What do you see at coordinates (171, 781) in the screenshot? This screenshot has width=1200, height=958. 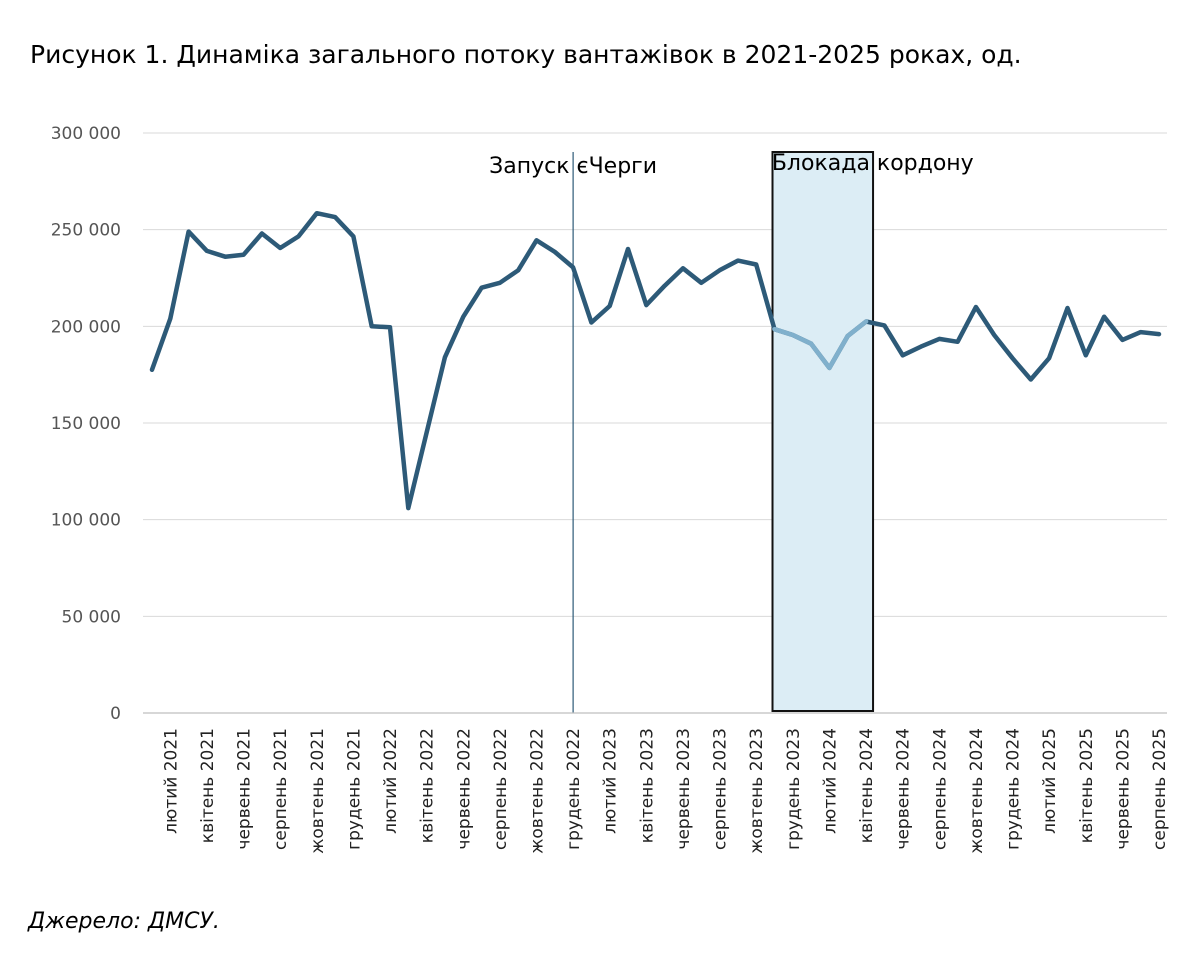 I see `x-tick-label: лютий 2021` at bounding box center [171, 781].